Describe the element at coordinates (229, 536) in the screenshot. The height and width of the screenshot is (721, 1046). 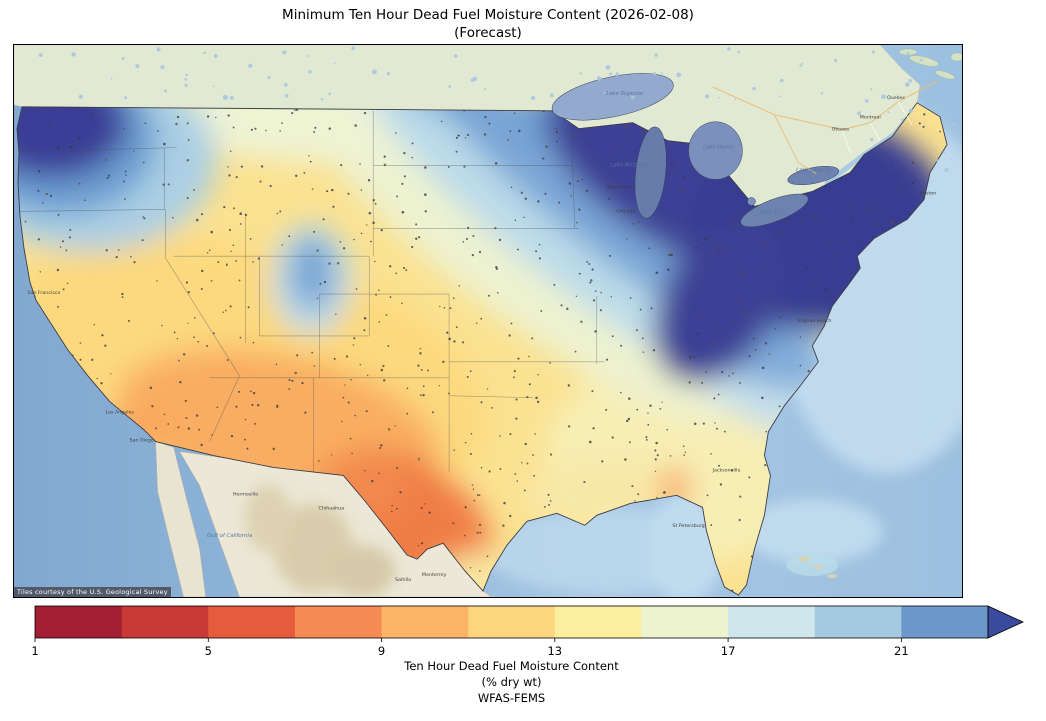
I see `map-label: Gulf of California` at that location.